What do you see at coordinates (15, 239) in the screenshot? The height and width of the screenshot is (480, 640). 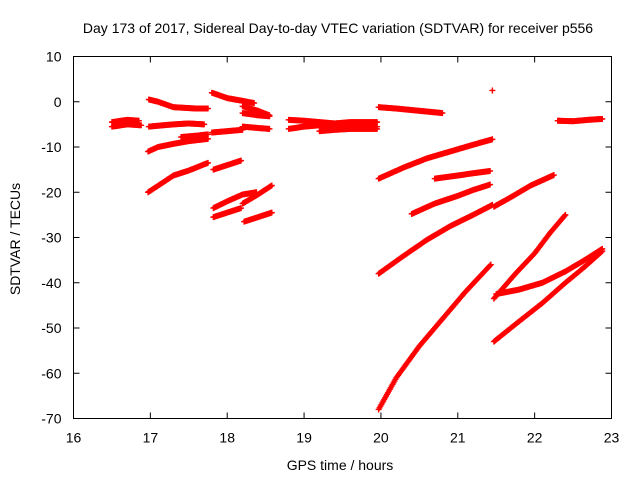 I see `y-axis-label: SDTVAR / TECUs` at bounding box center [15, 239].